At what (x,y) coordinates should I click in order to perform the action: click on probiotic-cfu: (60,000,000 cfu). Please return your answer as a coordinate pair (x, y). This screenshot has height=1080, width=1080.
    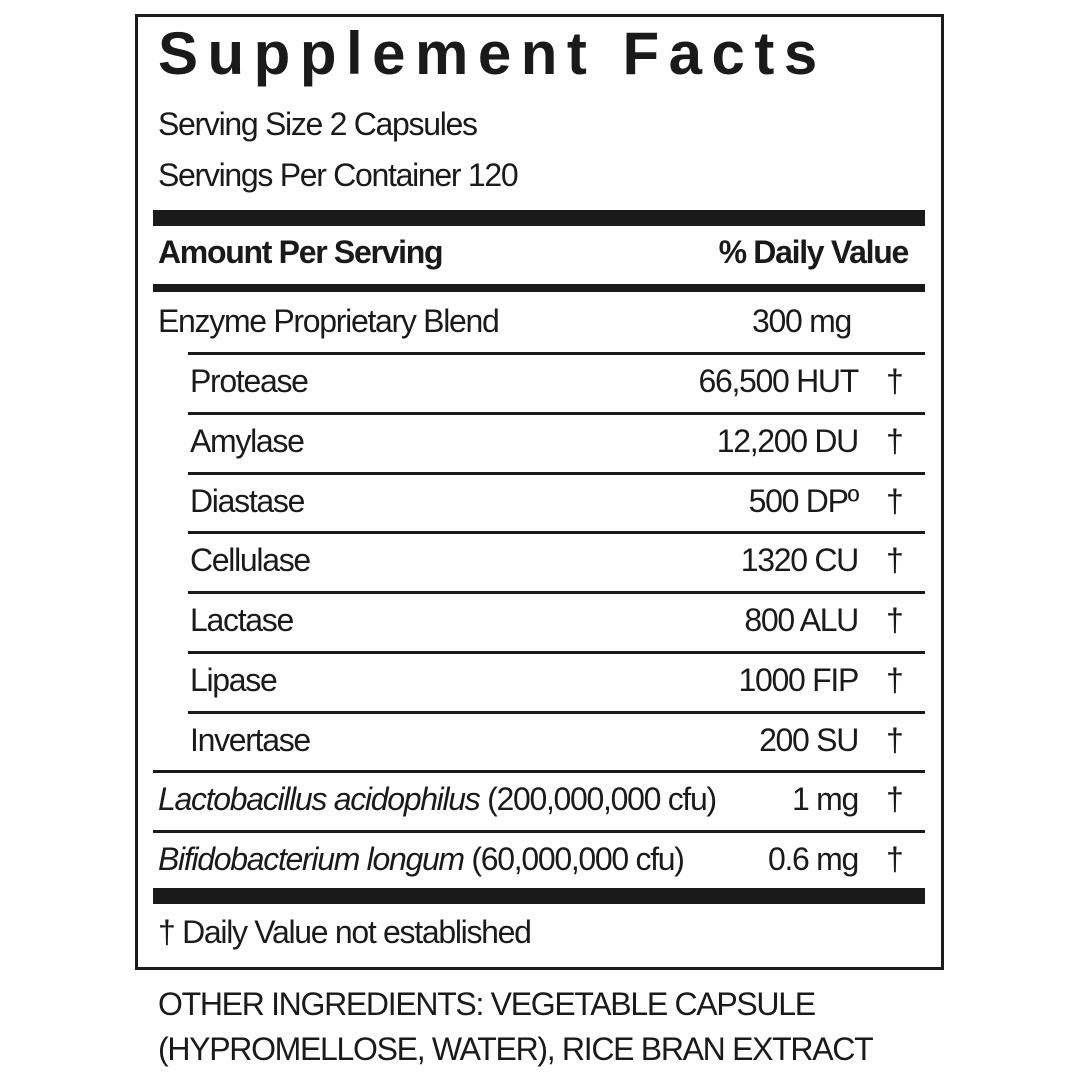
    Looking at the image, I should click on (578, 858).